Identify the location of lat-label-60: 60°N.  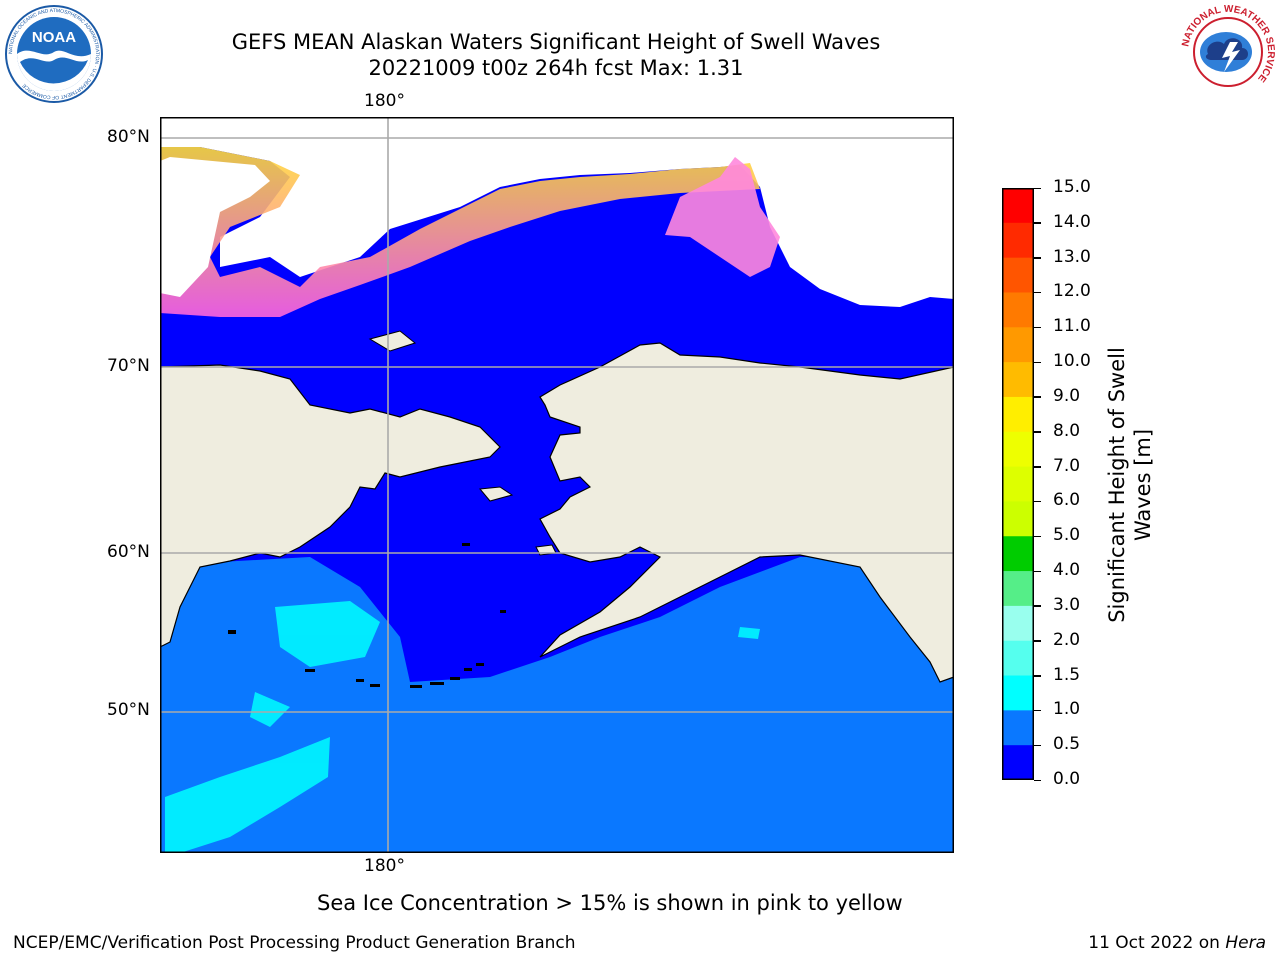
(128, 552).